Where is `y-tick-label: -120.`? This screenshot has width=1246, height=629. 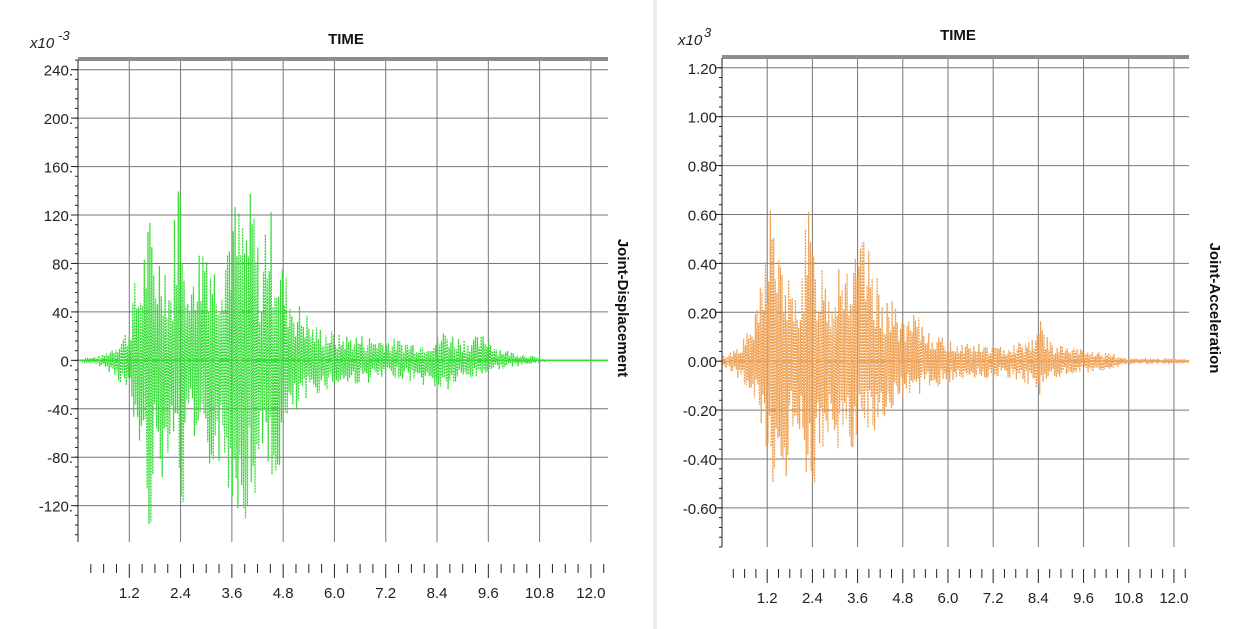
y-tick-label: -120. is located at coordinates (56, 507).